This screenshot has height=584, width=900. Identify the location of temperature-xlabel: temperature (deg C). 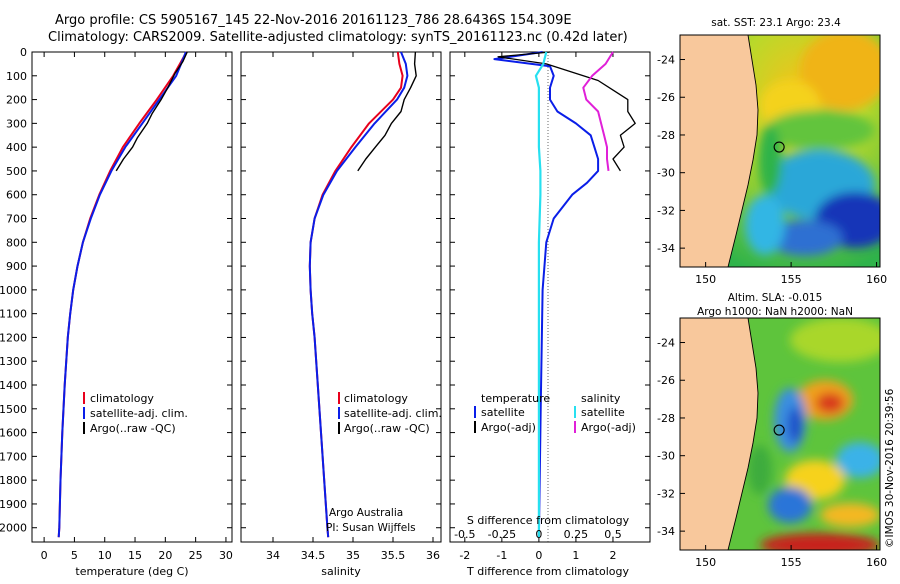
(131, 571).